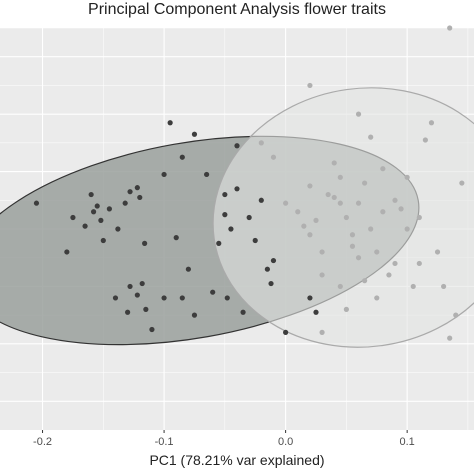 Image resolution: width=474 pixels, height=474 pixels. What do you see at coordinates (42, 442) in the screenshot?
I see `x-tick-label: -0.2` at bounding box center [42, 442].